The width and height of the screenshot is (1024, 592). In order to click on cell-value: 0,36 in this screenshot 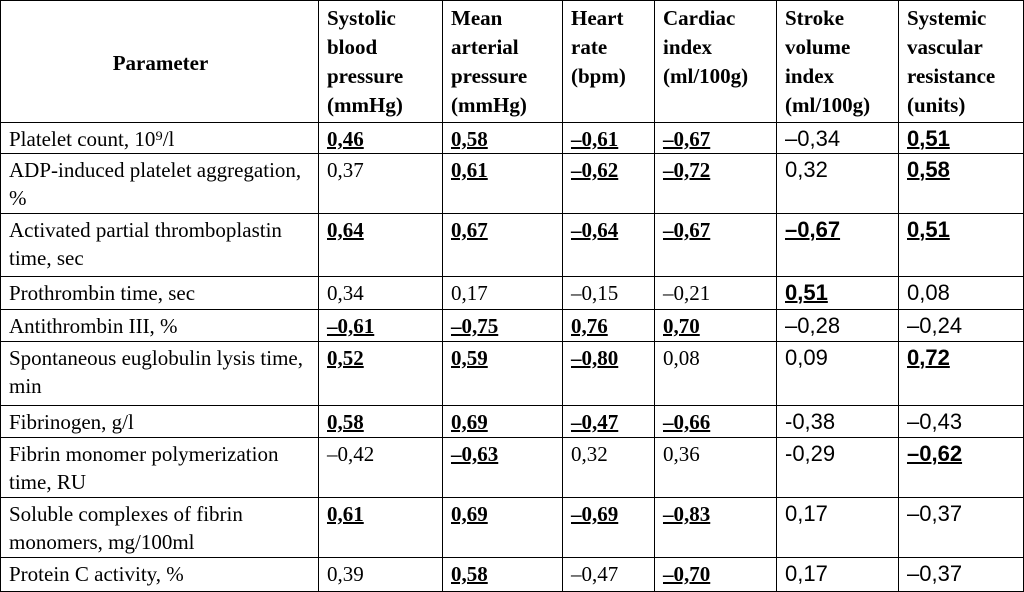, I will do `click(681, 454)`.